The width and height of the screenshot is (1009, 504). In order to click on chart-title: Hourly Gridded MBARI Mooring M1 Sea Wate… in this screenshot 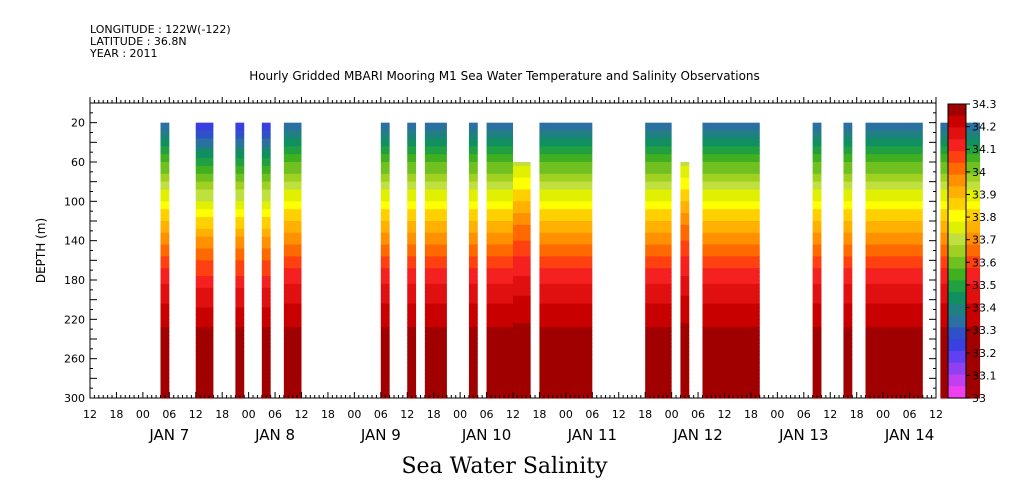, I will do `click(504, 76)`.